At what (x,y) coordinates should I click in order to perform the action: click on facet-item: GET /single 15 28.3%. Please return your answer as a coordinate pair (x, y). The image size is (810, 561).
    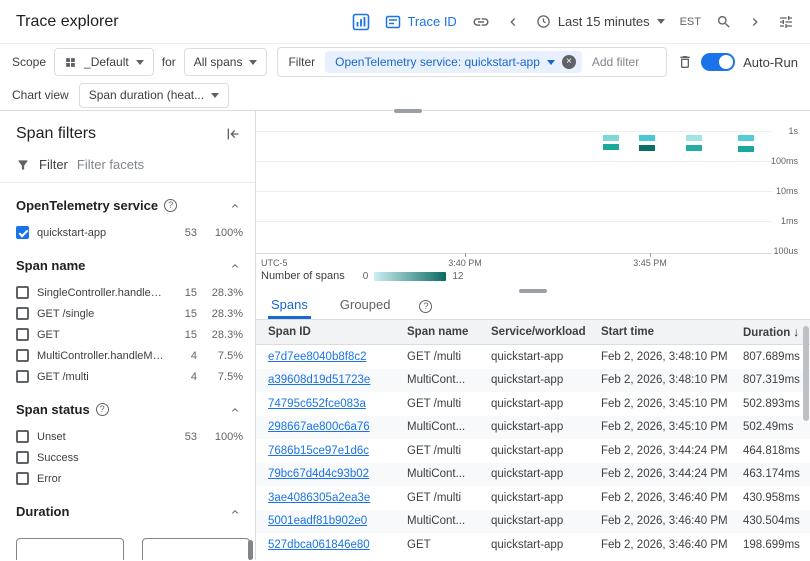
    Looking at the image, I should click on (127, 313).